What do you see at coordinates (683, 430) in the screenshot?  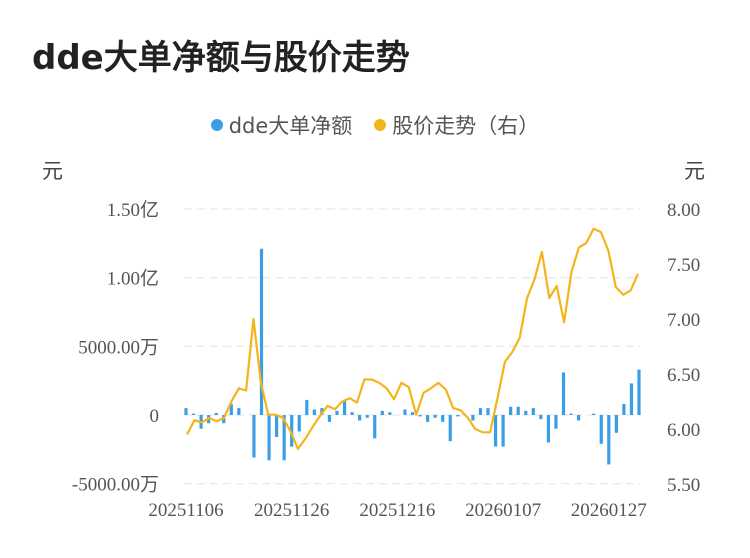 I see `right-tick-label: 6.00` at bounding box center [683, 430].